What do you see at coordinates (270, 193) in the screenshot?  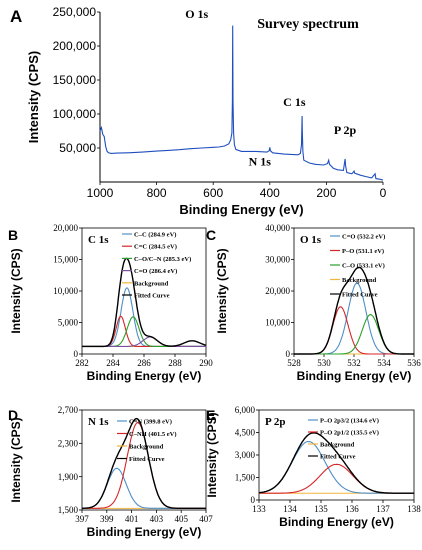 I see `x-tick-label: 400` at bounding box center [270, 193].